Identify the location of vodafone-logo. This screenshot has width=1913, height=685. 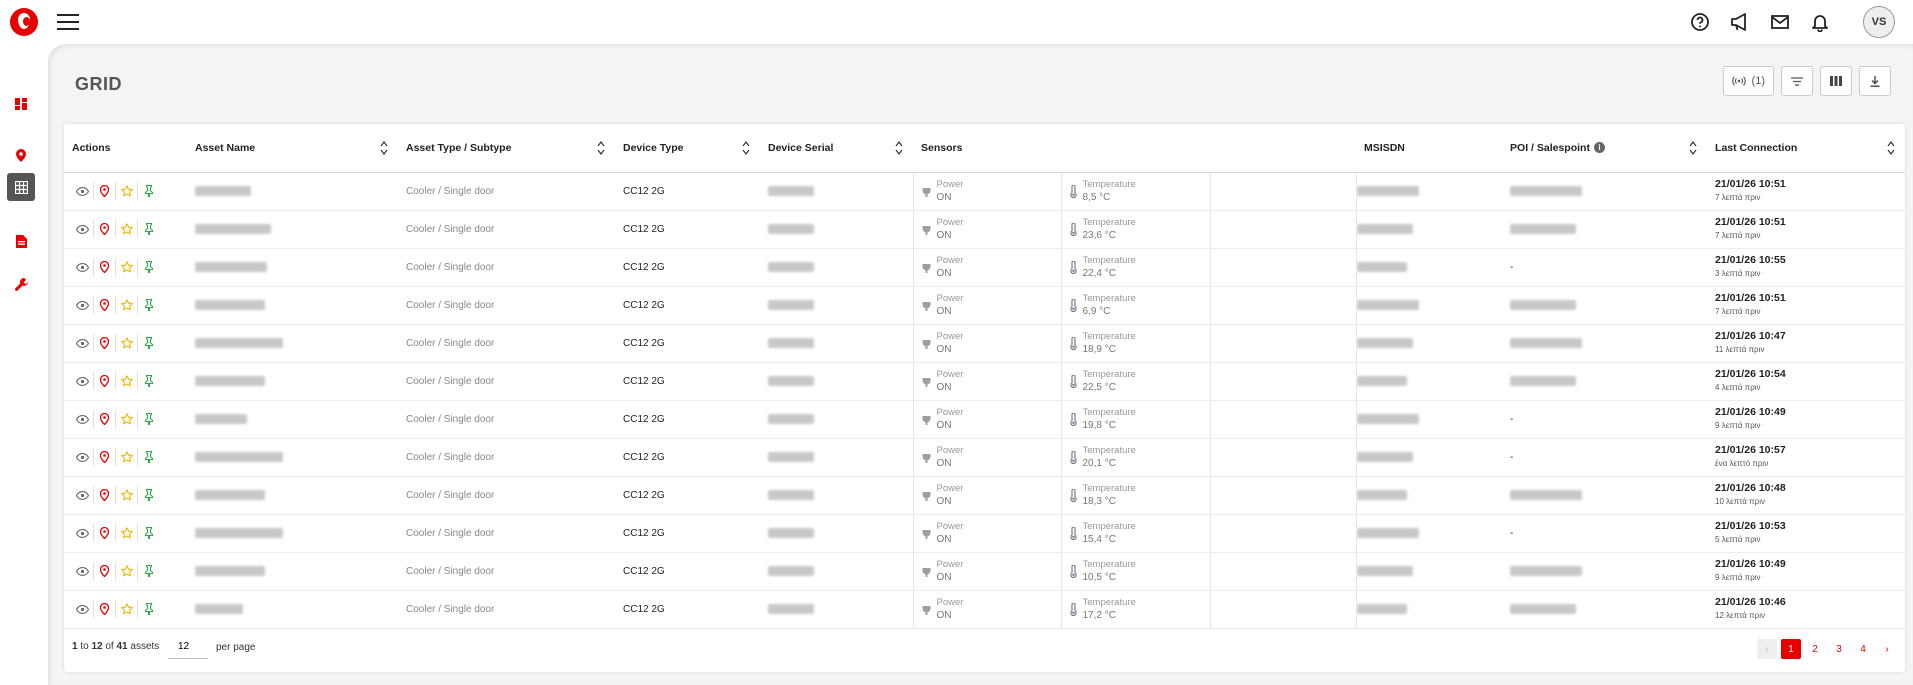
(24, 22).